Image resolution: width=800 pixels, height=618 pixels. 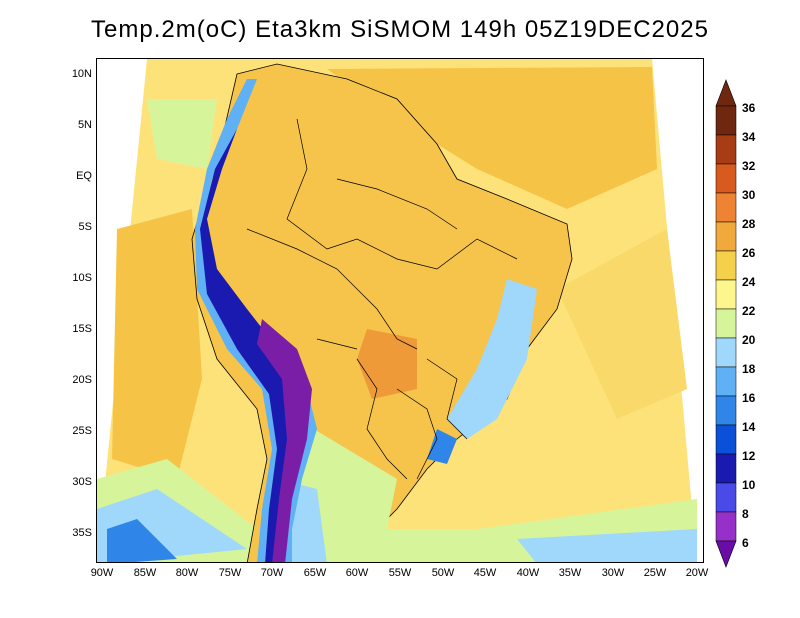 I want to click on colorbar, so click(x=726, y=323).